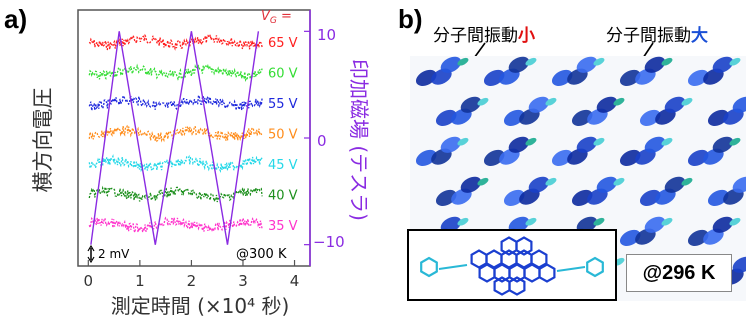 Image resolution: width=748 pixels, height=325 pixels. Describe the element at coordinates (43, 140) in the screenshot. I see `left-axis-label: 横方向電圧` at that location.